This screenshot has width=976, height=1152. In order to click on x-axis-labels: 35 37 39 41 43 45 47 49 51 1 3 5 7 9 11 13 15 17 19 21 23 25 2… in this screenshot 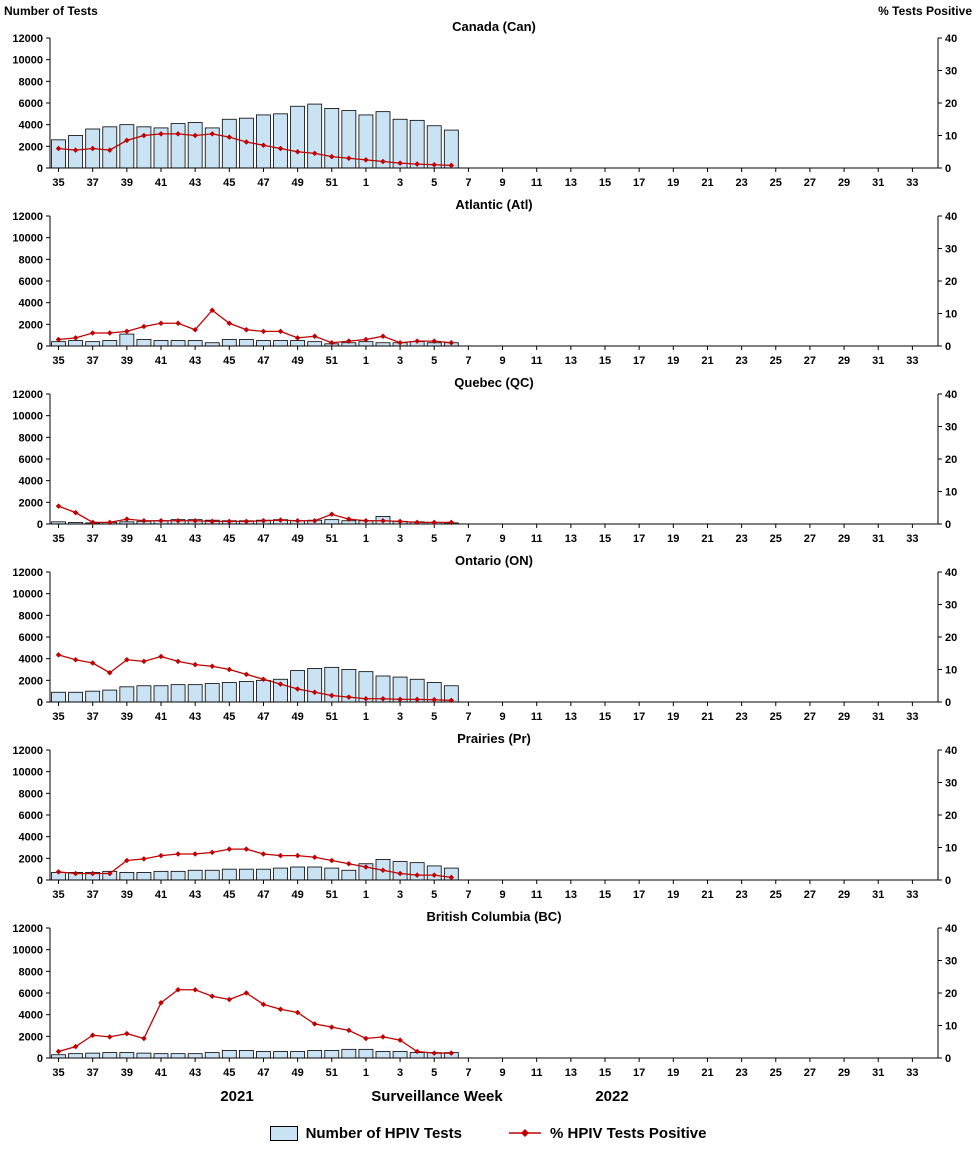, I will do `click(485, 356)`.